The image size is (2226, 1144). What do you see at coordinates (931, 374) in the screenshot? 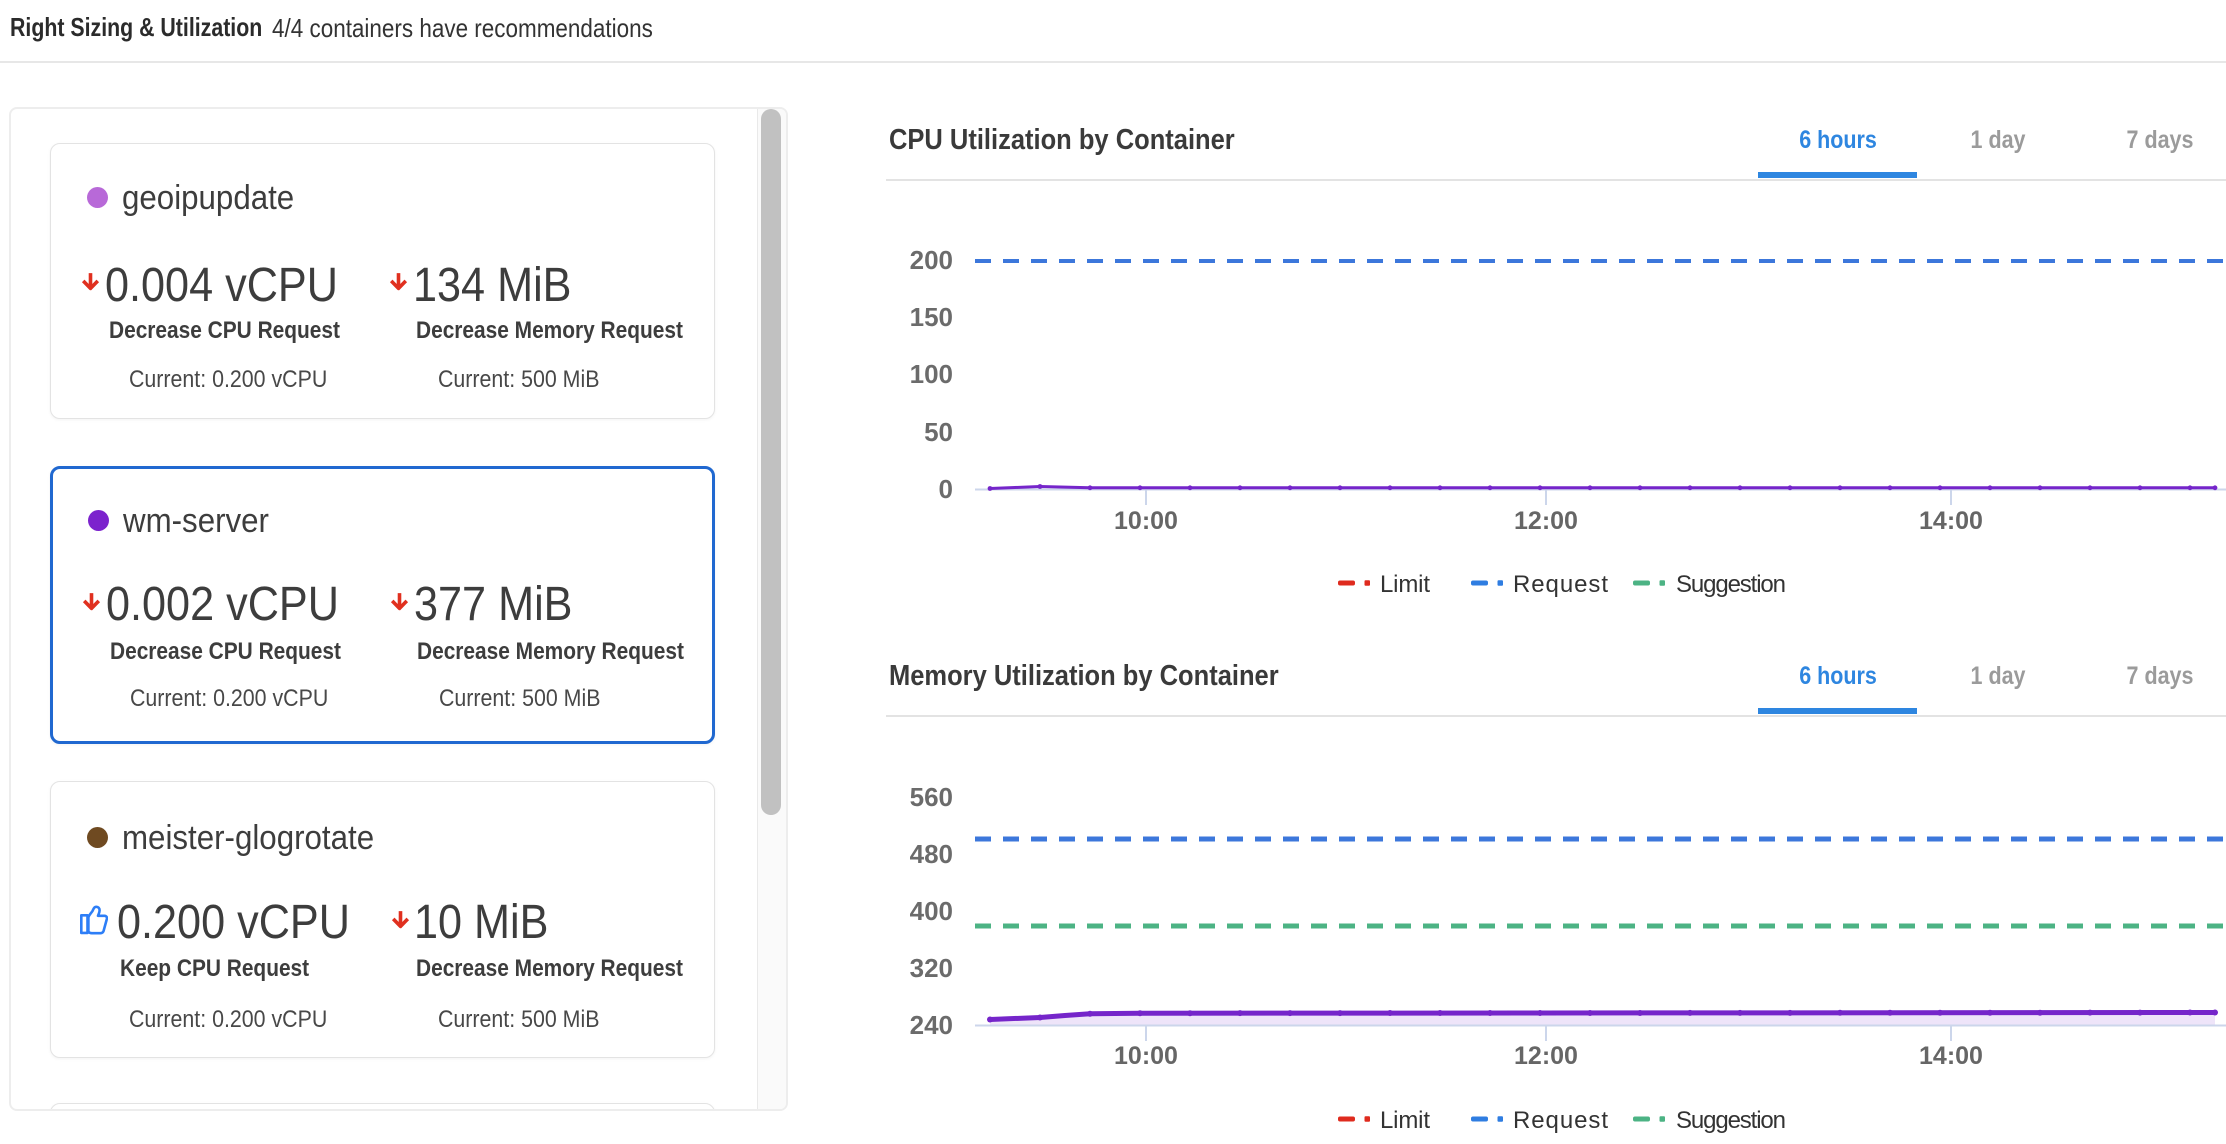
I see `svg-text: 100` at bounding box center [931, 374].